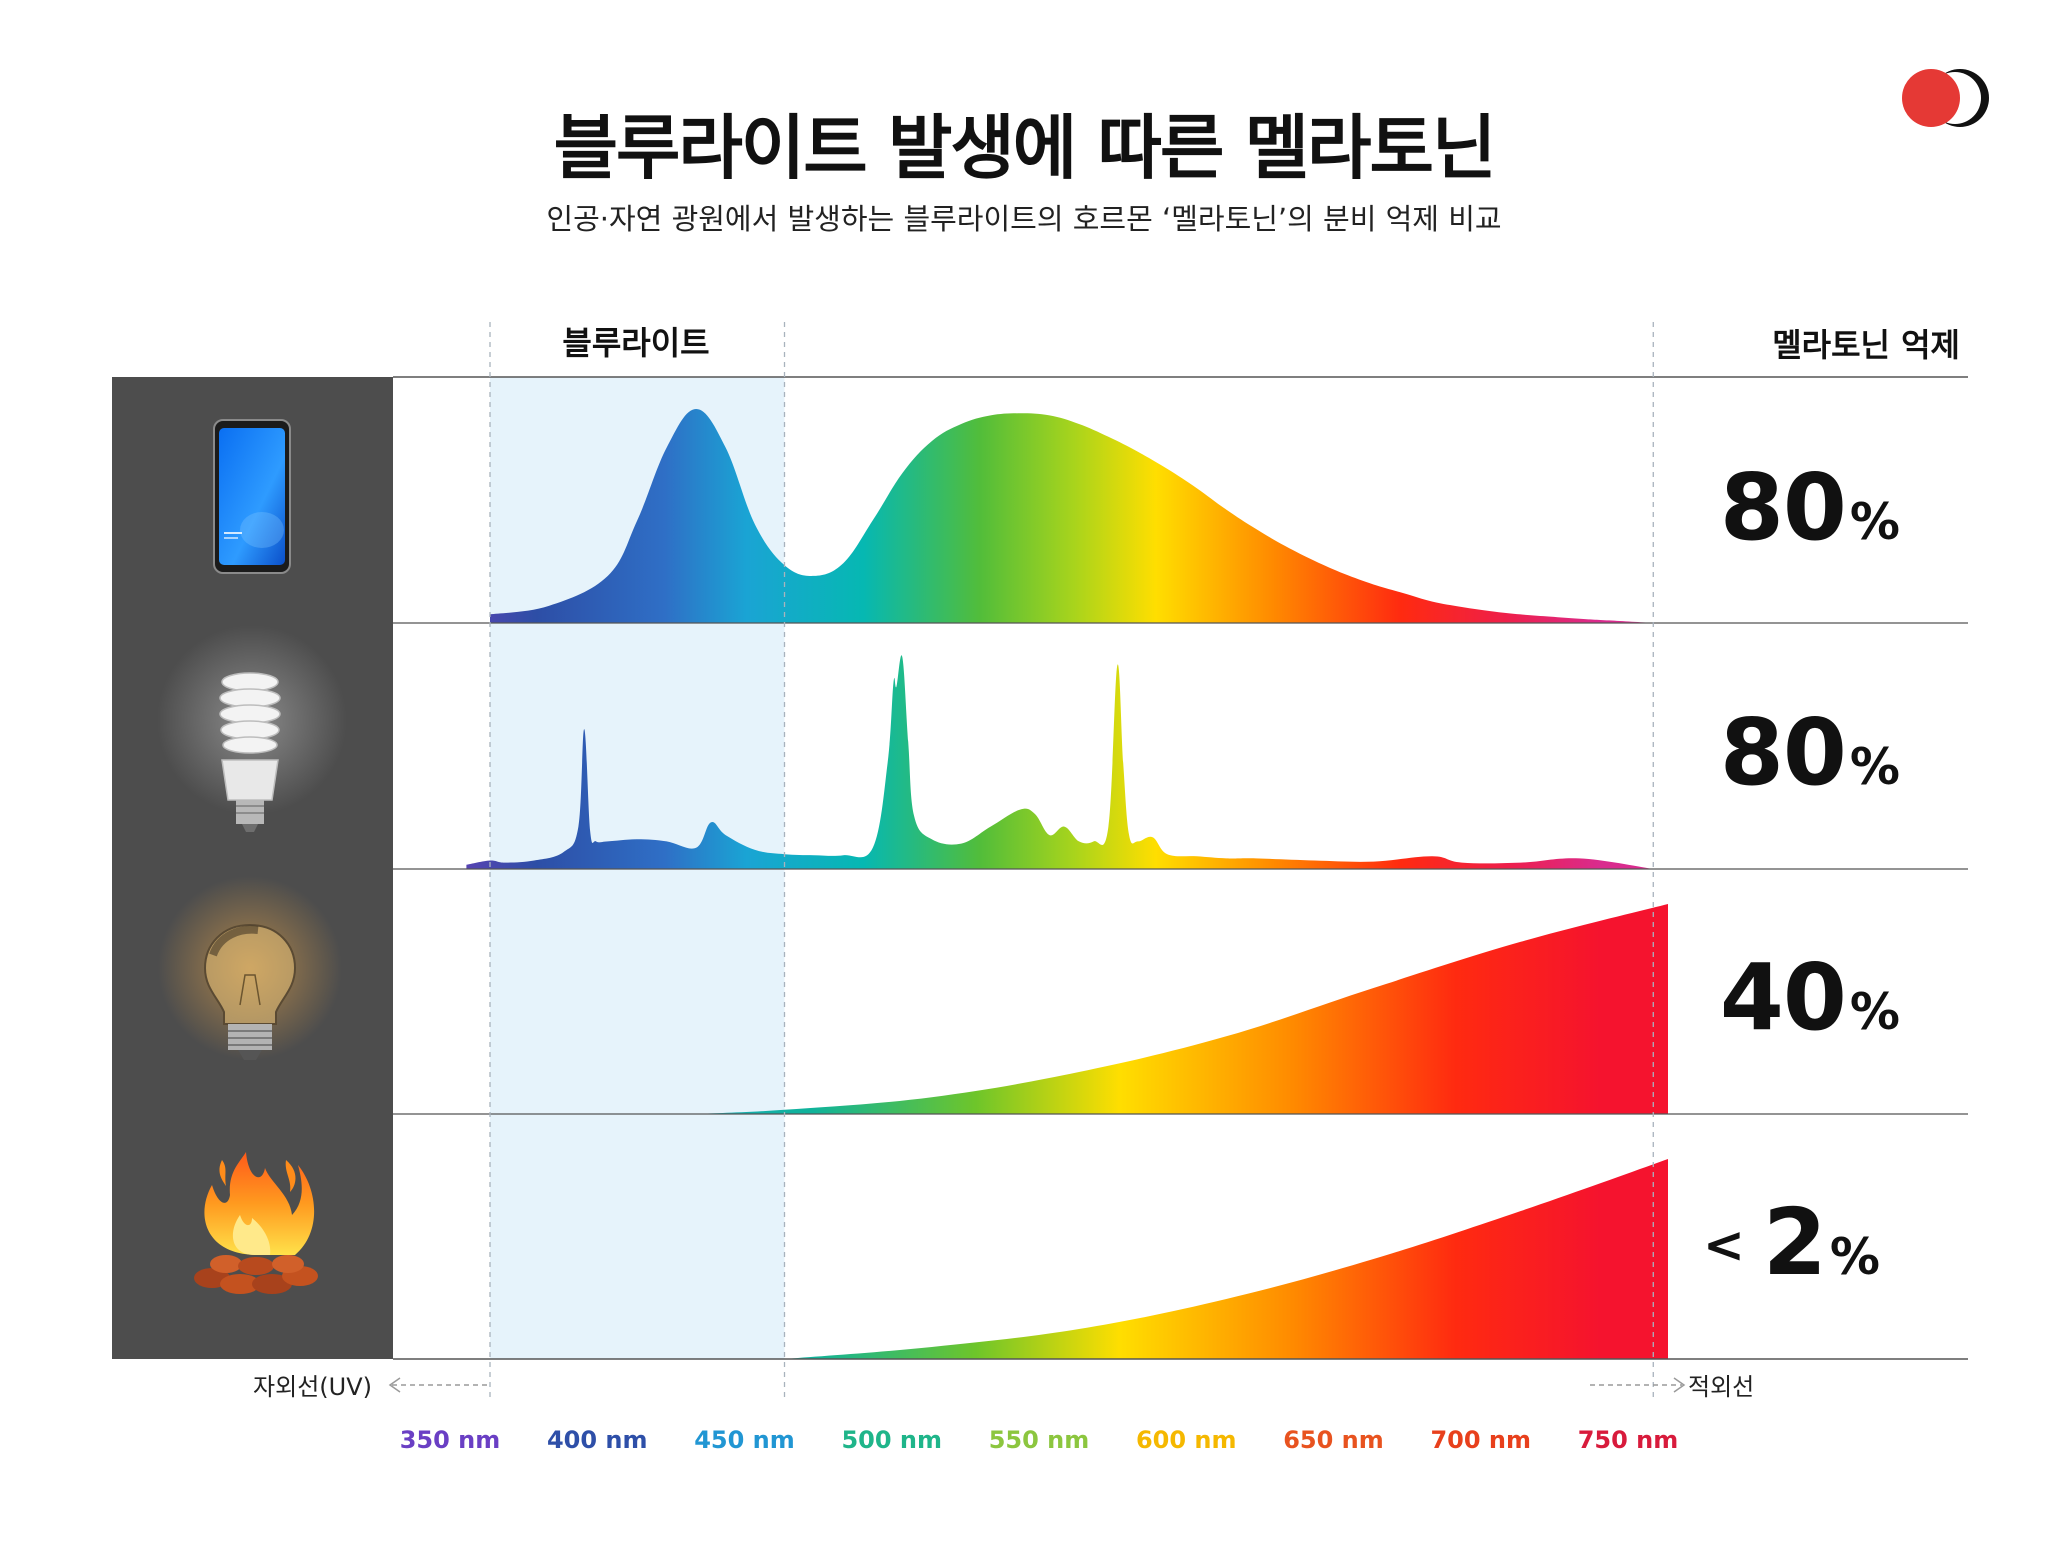 The image size is (2048, 1544). I want to click on melatonin-suppression-header: 멜라토닌 억제, so click(1866, 345).